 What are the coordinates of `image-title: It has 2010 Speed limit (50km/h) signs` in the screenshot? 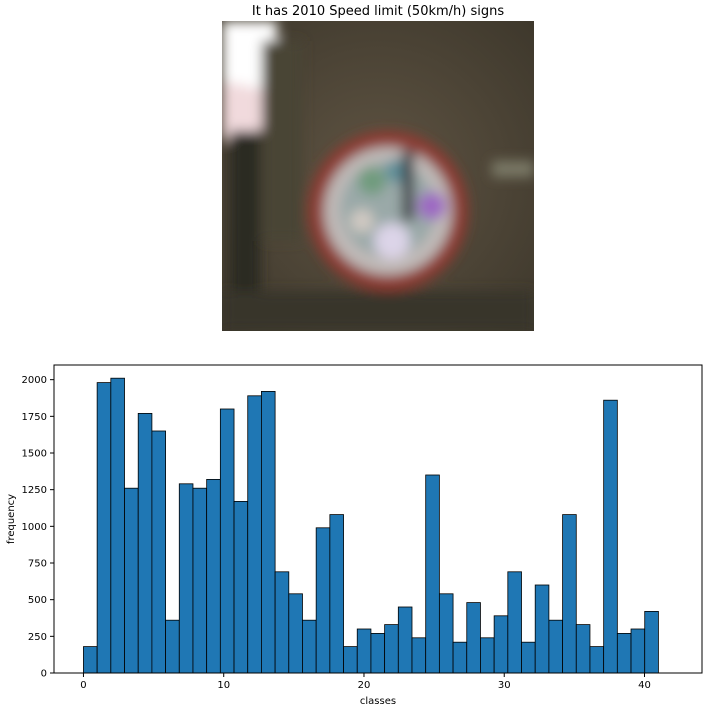 It's located at (378, 11).